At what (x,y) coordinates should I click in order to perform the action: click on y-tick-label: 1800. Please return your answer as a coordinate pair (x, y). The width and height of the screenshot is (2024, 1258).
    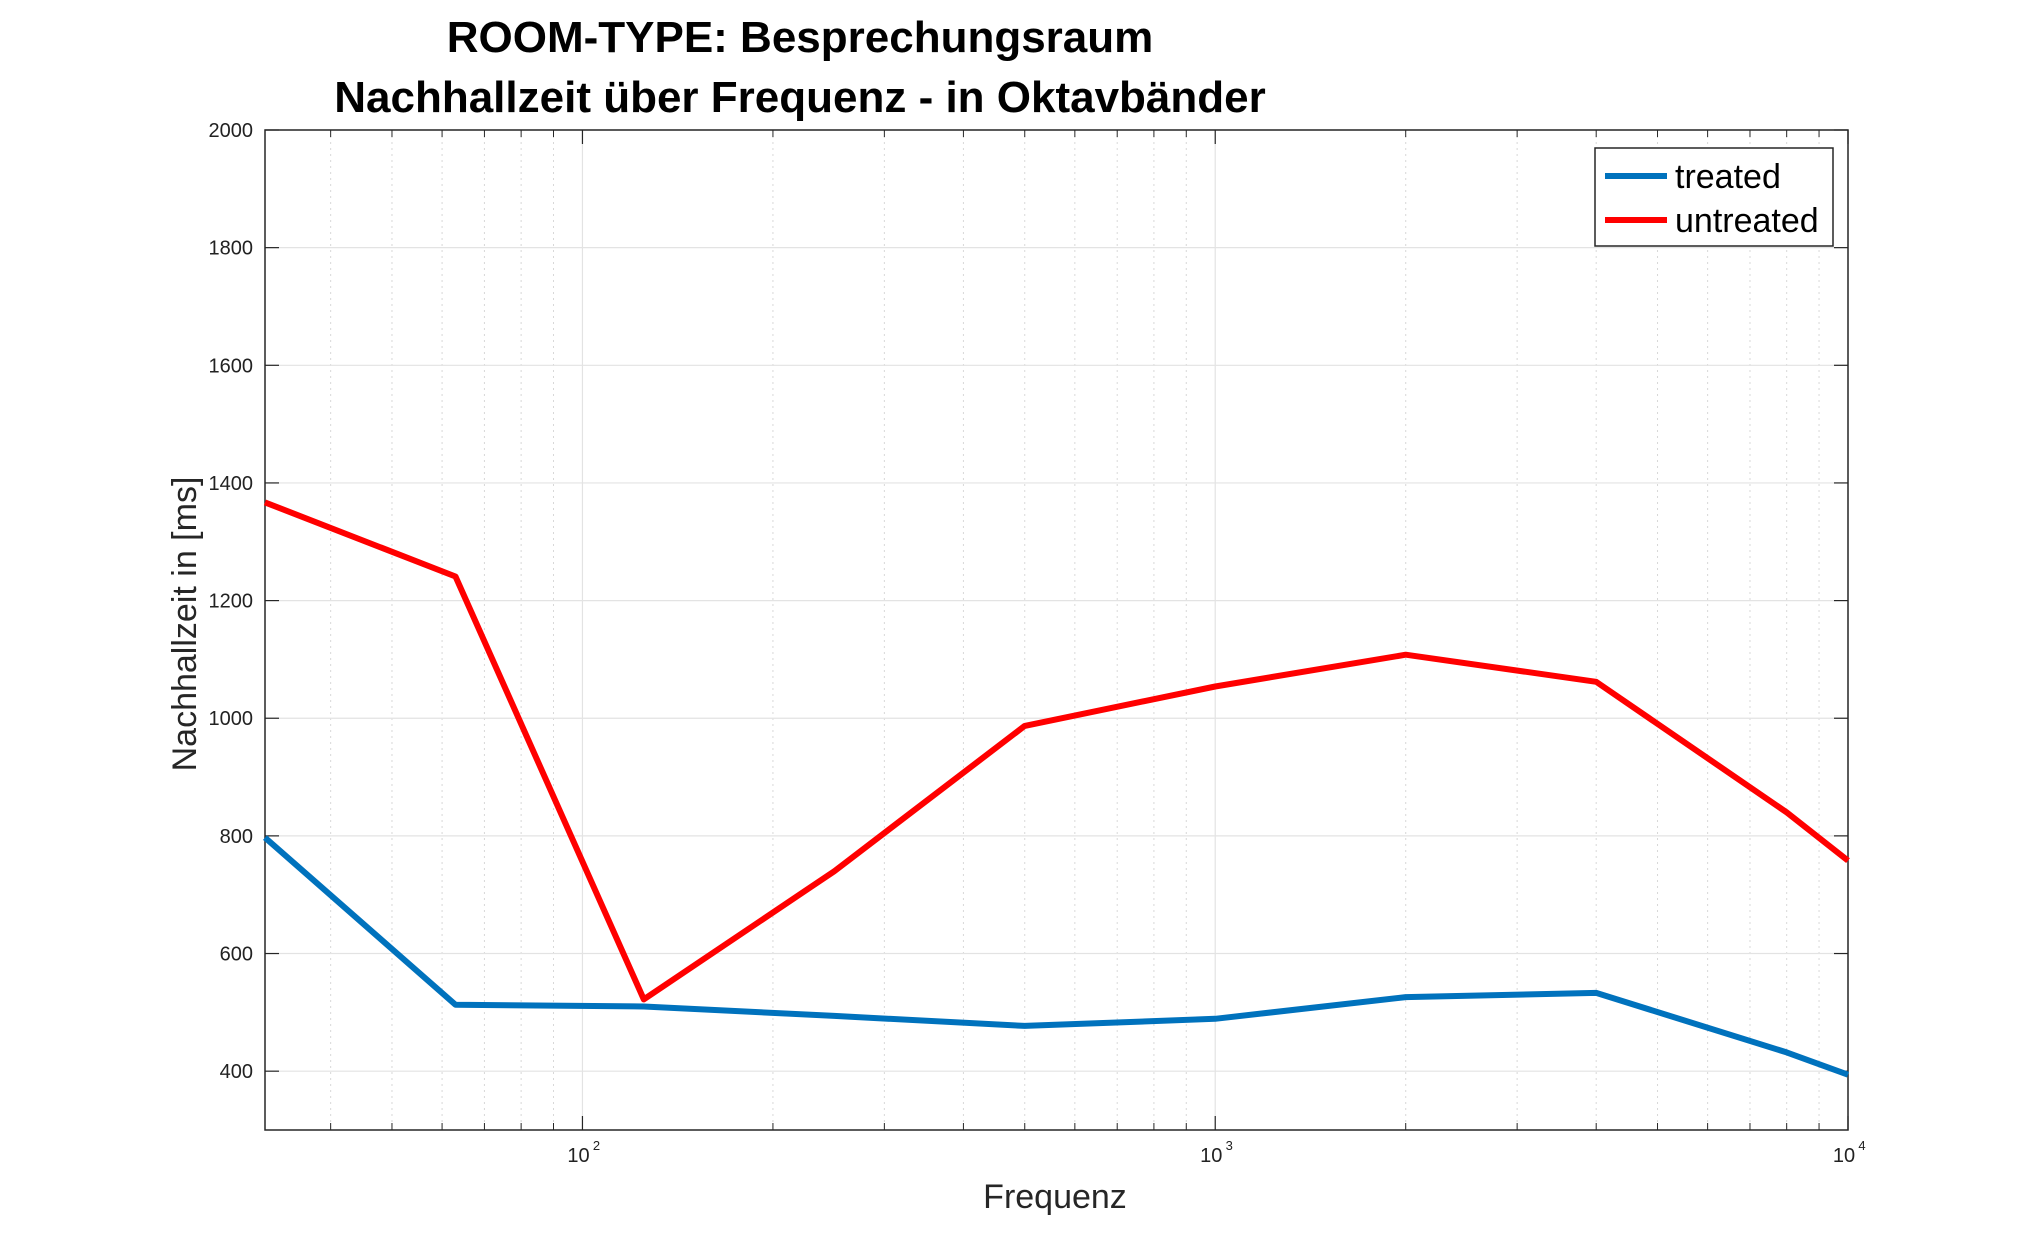
    Looking at the image, I should click on (231, 249).